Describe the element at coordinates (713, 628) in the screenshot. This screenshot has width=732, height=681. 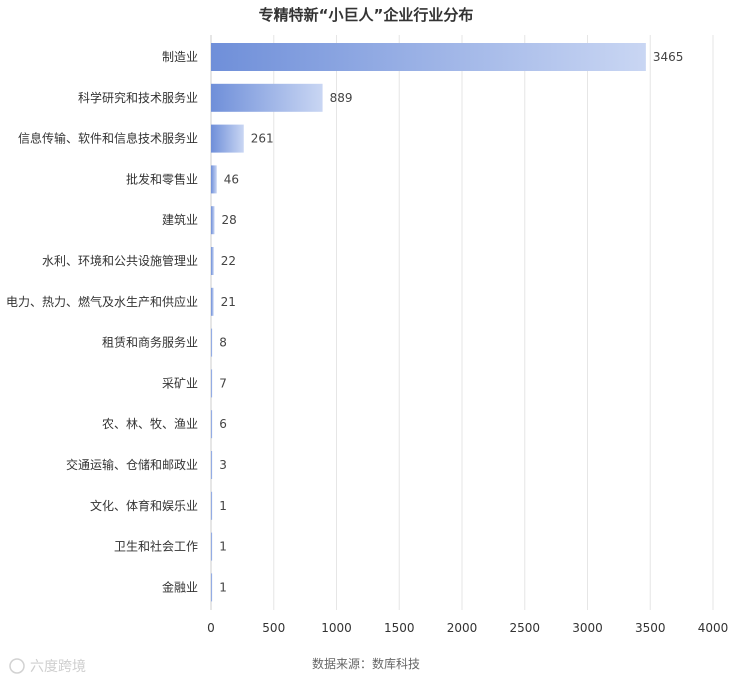
I see `x-tick-label: 4000` at that location.